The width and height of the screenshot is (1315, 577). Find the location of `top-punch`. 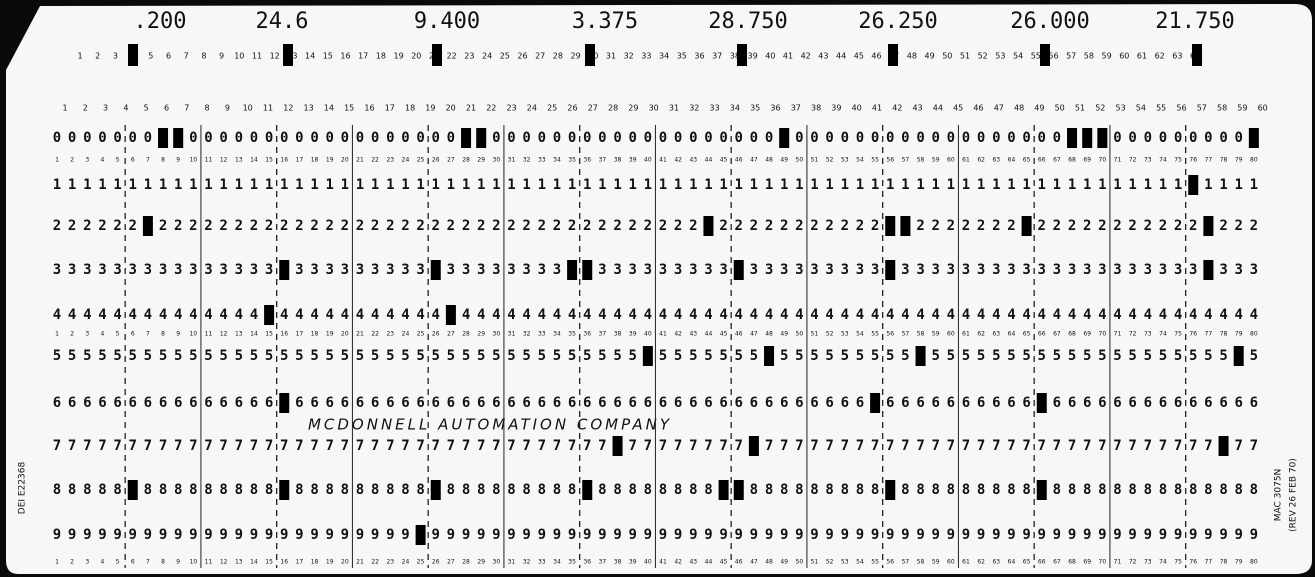

top-punch is located at coordinates (1045, 55).